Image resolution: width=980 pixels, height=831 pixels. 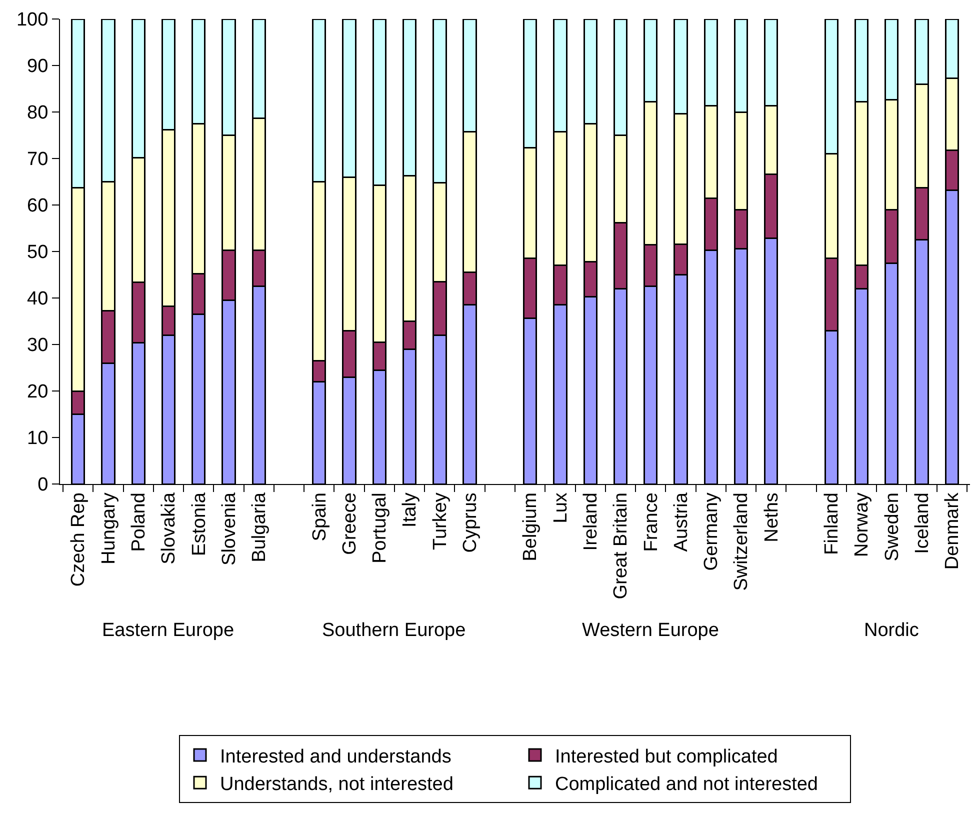 I want to click on x-tick-label: Slovakia, so click(x=169, y=528).